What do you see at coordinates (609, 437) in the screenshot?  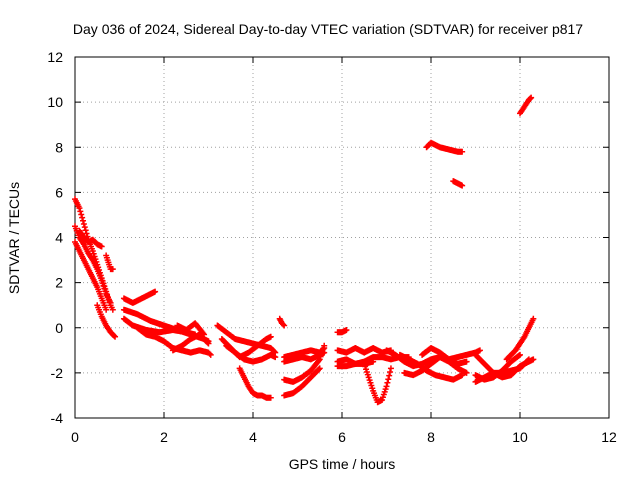 I see `x-tick-label: 12` at bounding box center [609, 437].